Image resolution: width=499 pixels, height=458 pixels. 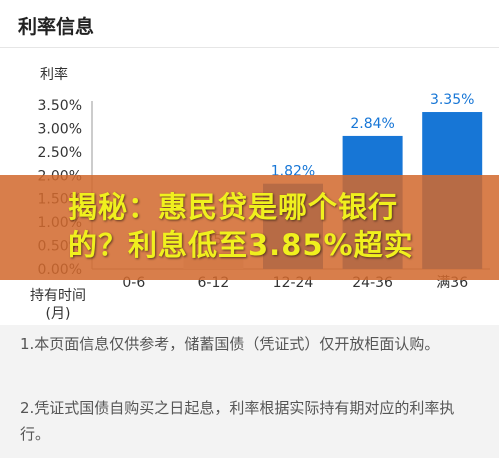 What do you see at coordinates (237, 421) in the screenshot?
I see `note-item-2: 2.凭证式国债自购买之日起息，利率根据实际持有期对应的利率执行。` at bounding box center [237, 421].